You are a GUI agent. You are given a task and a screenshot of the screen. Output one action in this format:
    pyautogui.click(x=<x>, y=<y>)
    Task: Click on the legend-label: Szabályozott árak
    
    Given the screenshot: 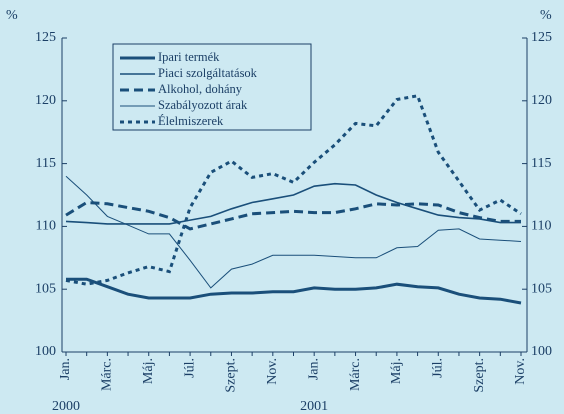 What is the action you would take?
    pyautogui.click(x=203, y=105)
    